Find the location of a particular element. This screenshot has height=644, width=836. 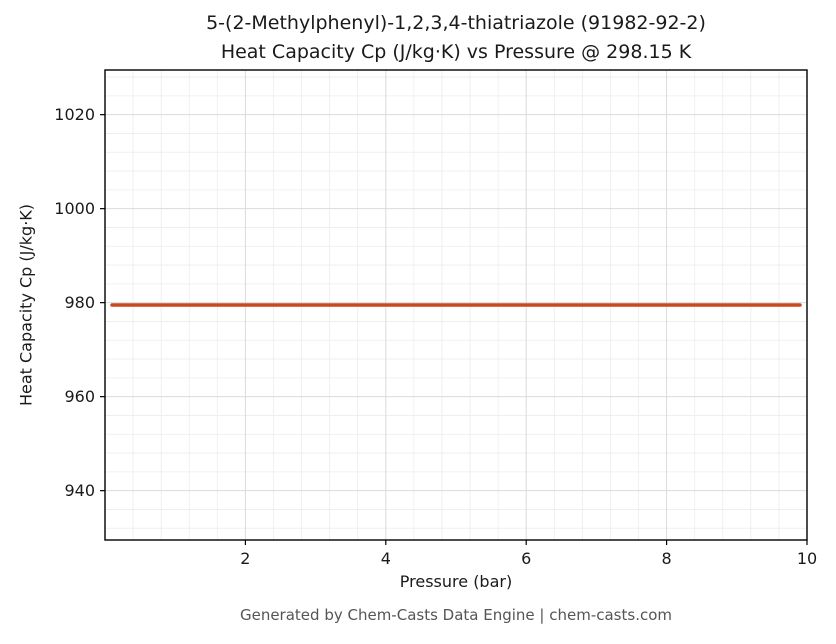

y-tick-label: 960 is located at coordinates (79, 396).